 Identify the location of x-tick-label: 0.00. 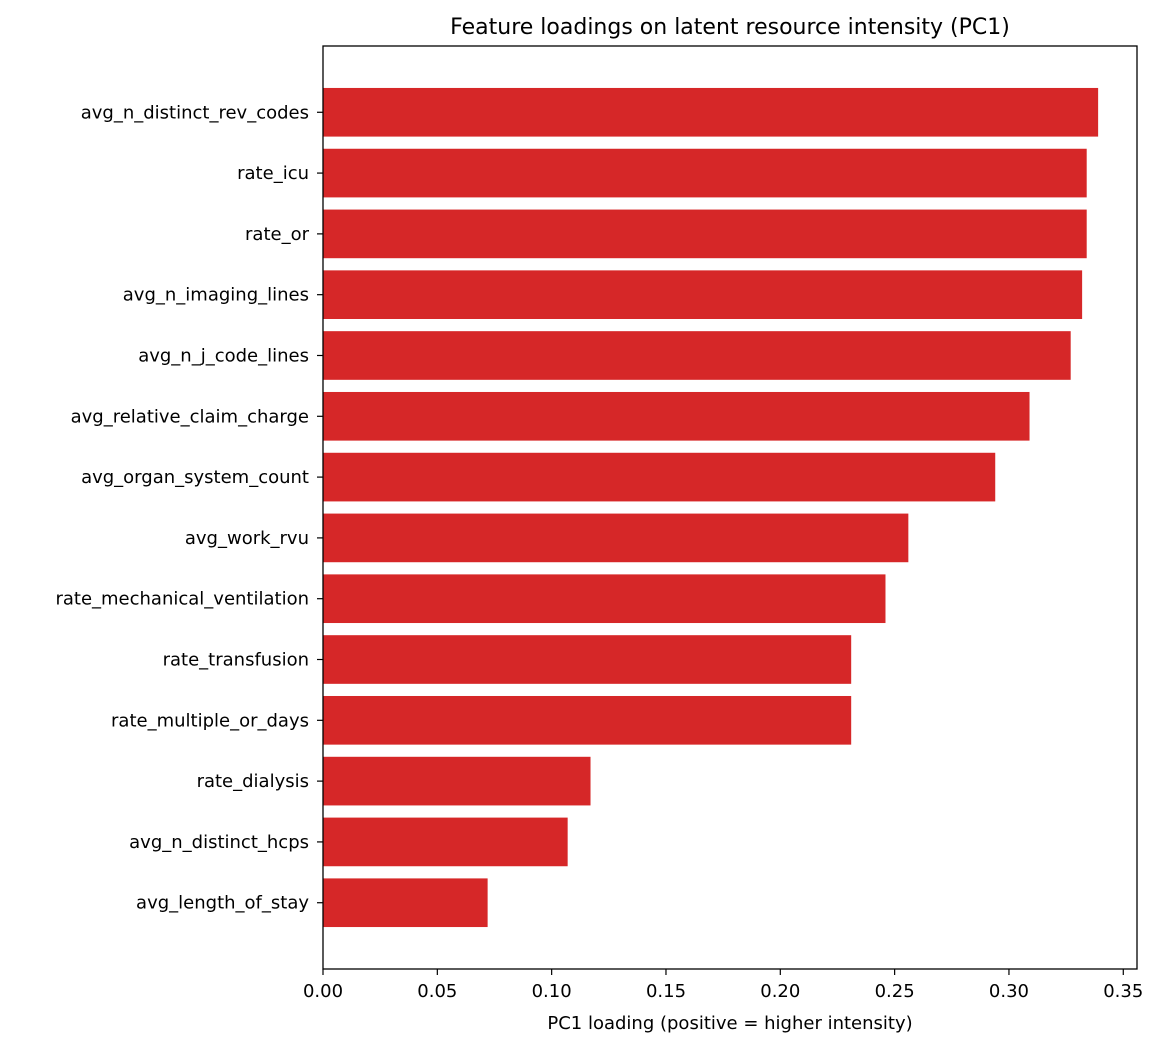
(323, 991).